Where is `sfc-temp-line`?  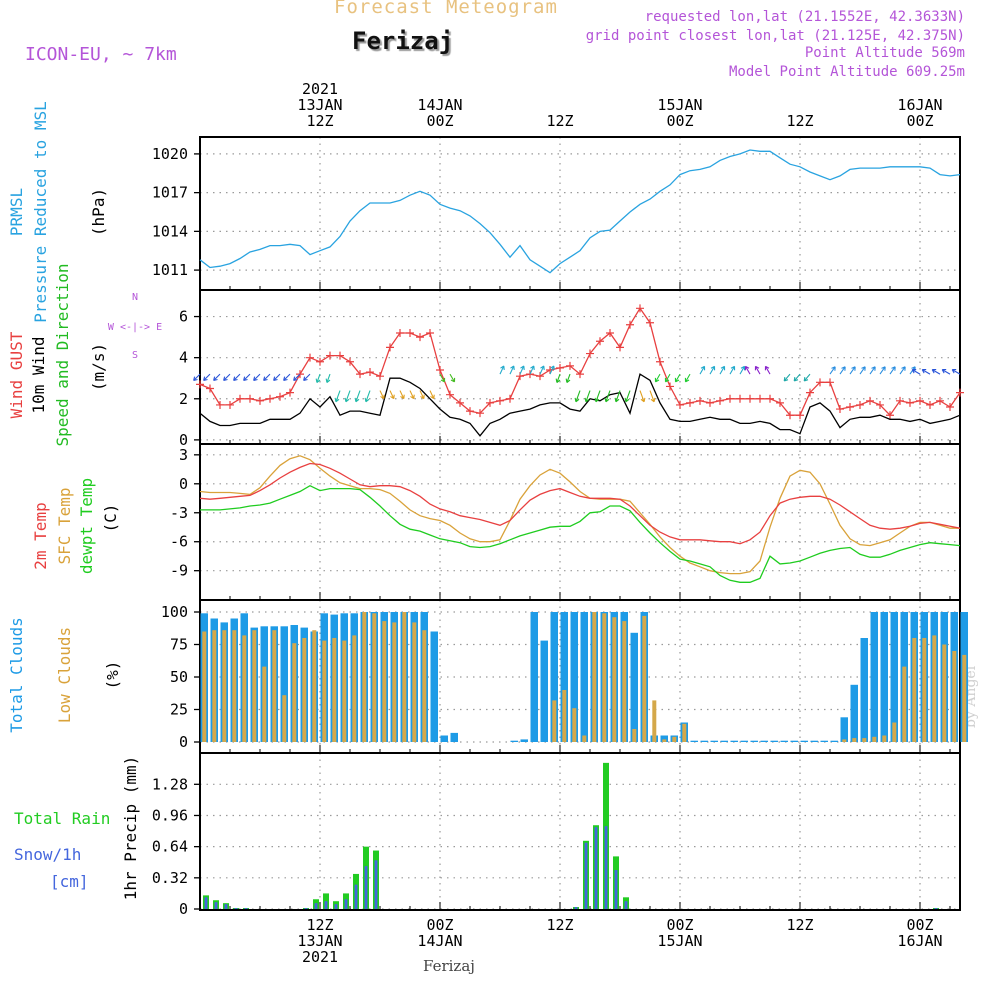 sfc-temp-line is located at coordinates (579, 515).